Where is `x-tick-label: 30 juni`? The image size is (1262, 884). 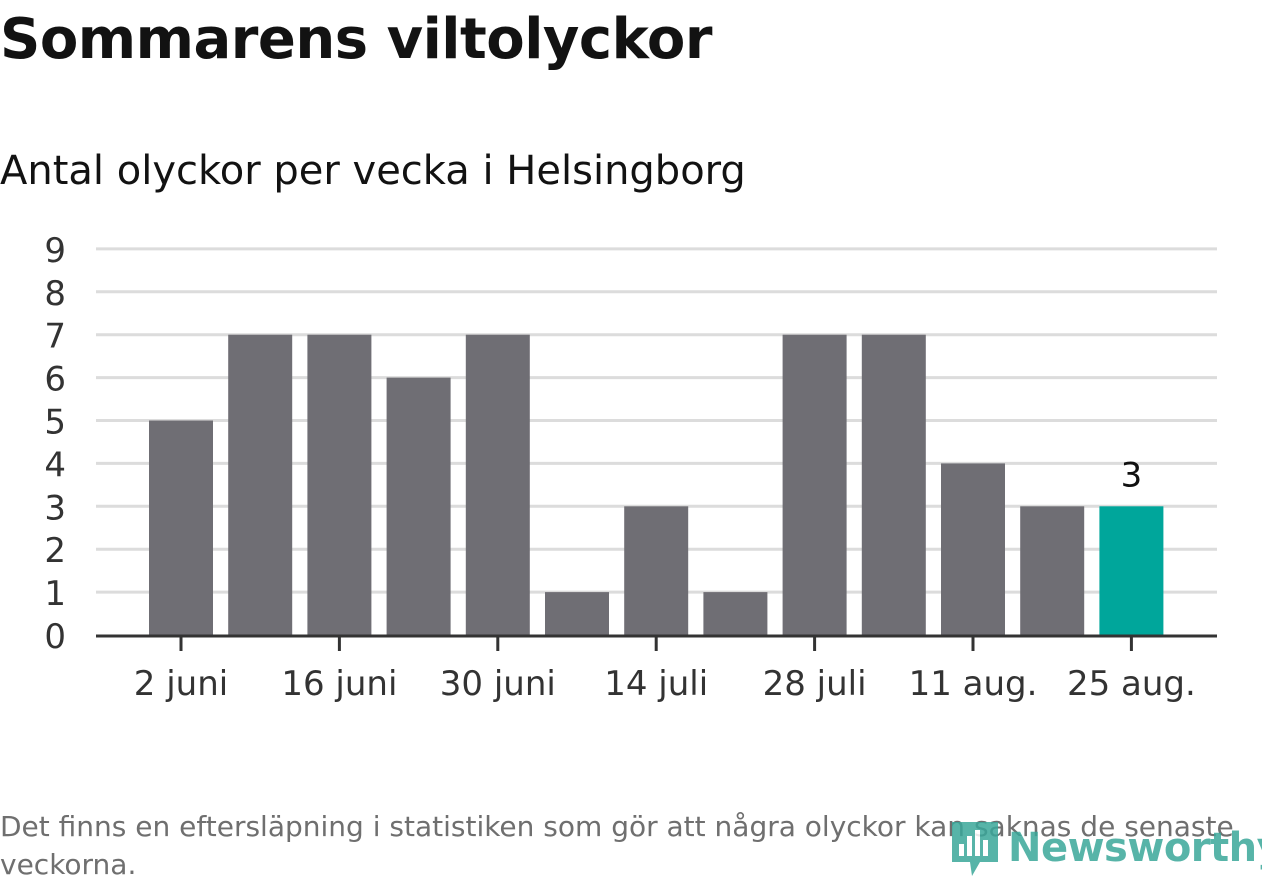
x-tick-label: 30 juni is located at coordinates (498, 684).